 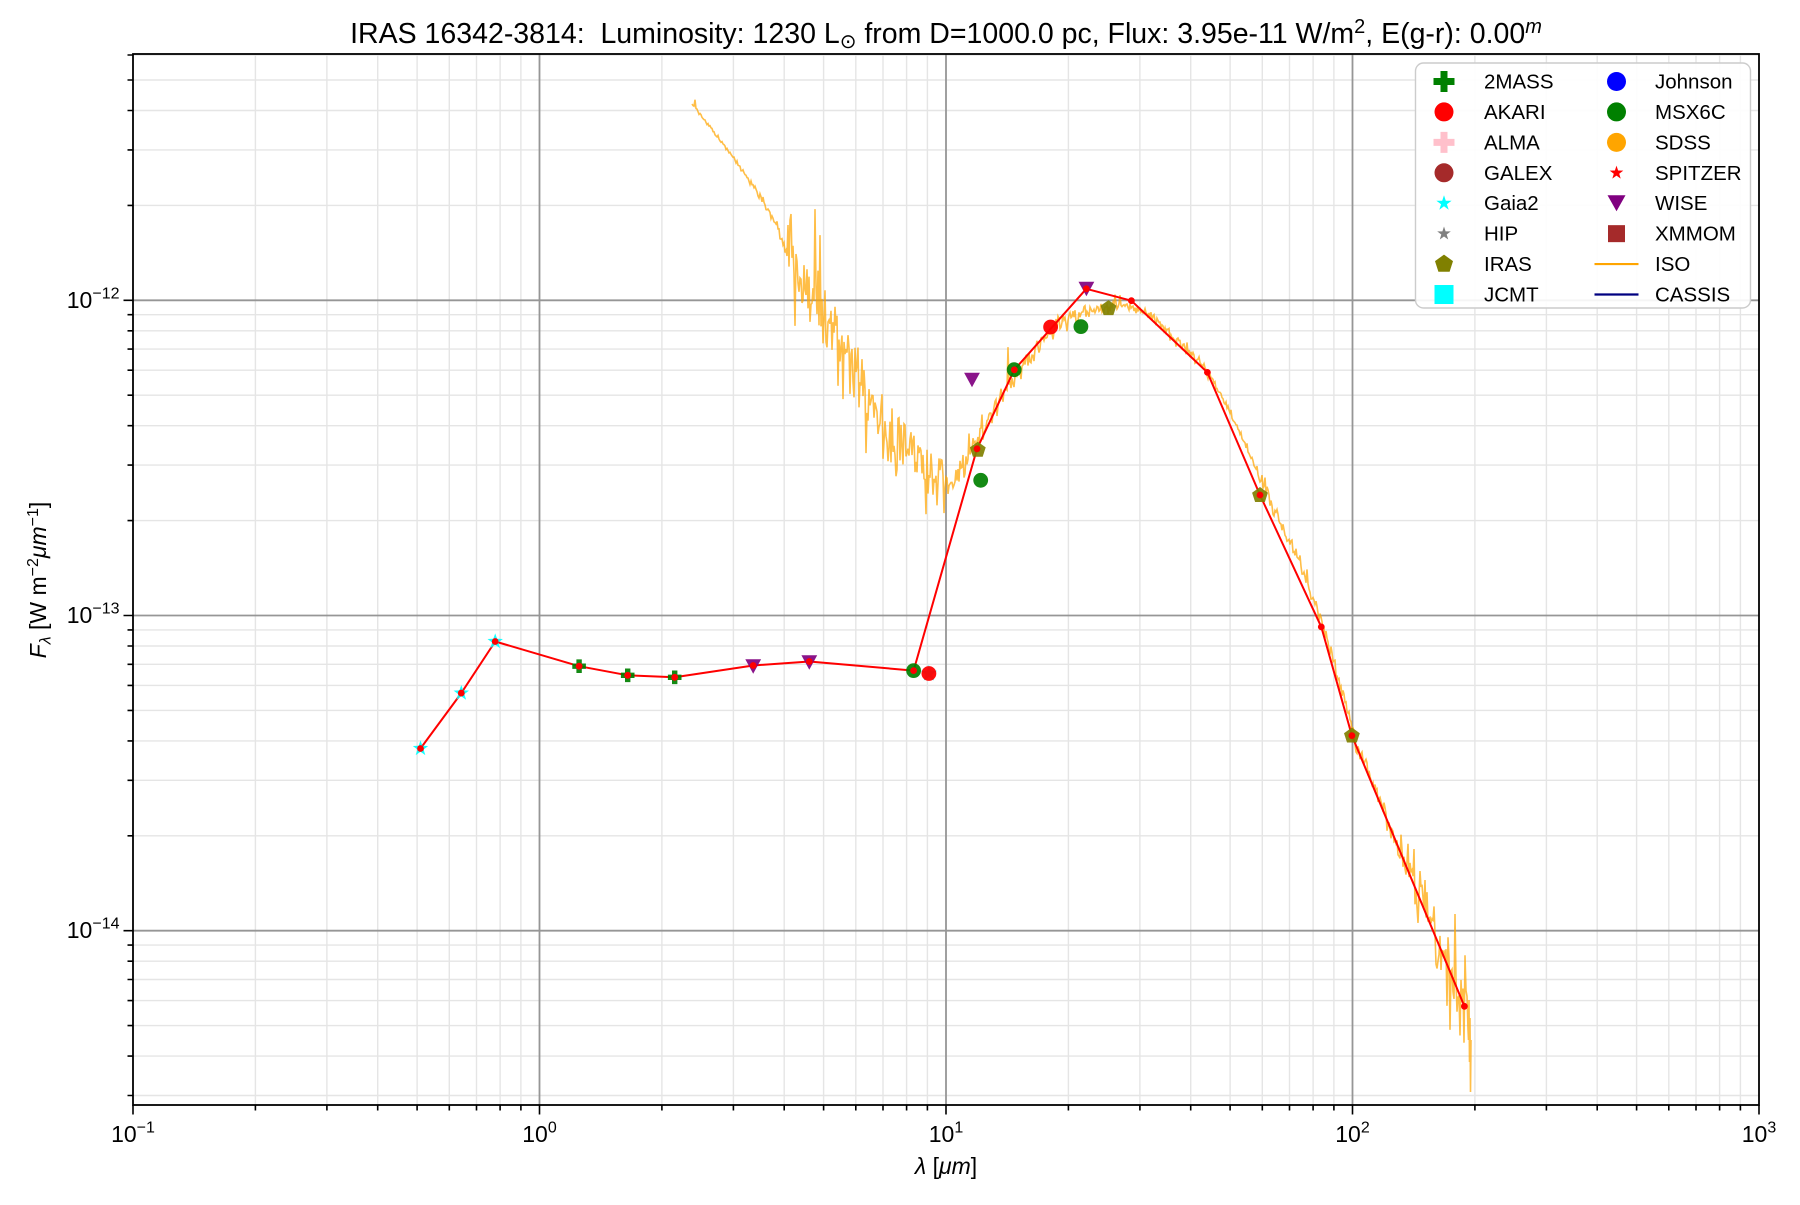 I want to click on svg-text: SDSS, so click(x=1683, y=142).